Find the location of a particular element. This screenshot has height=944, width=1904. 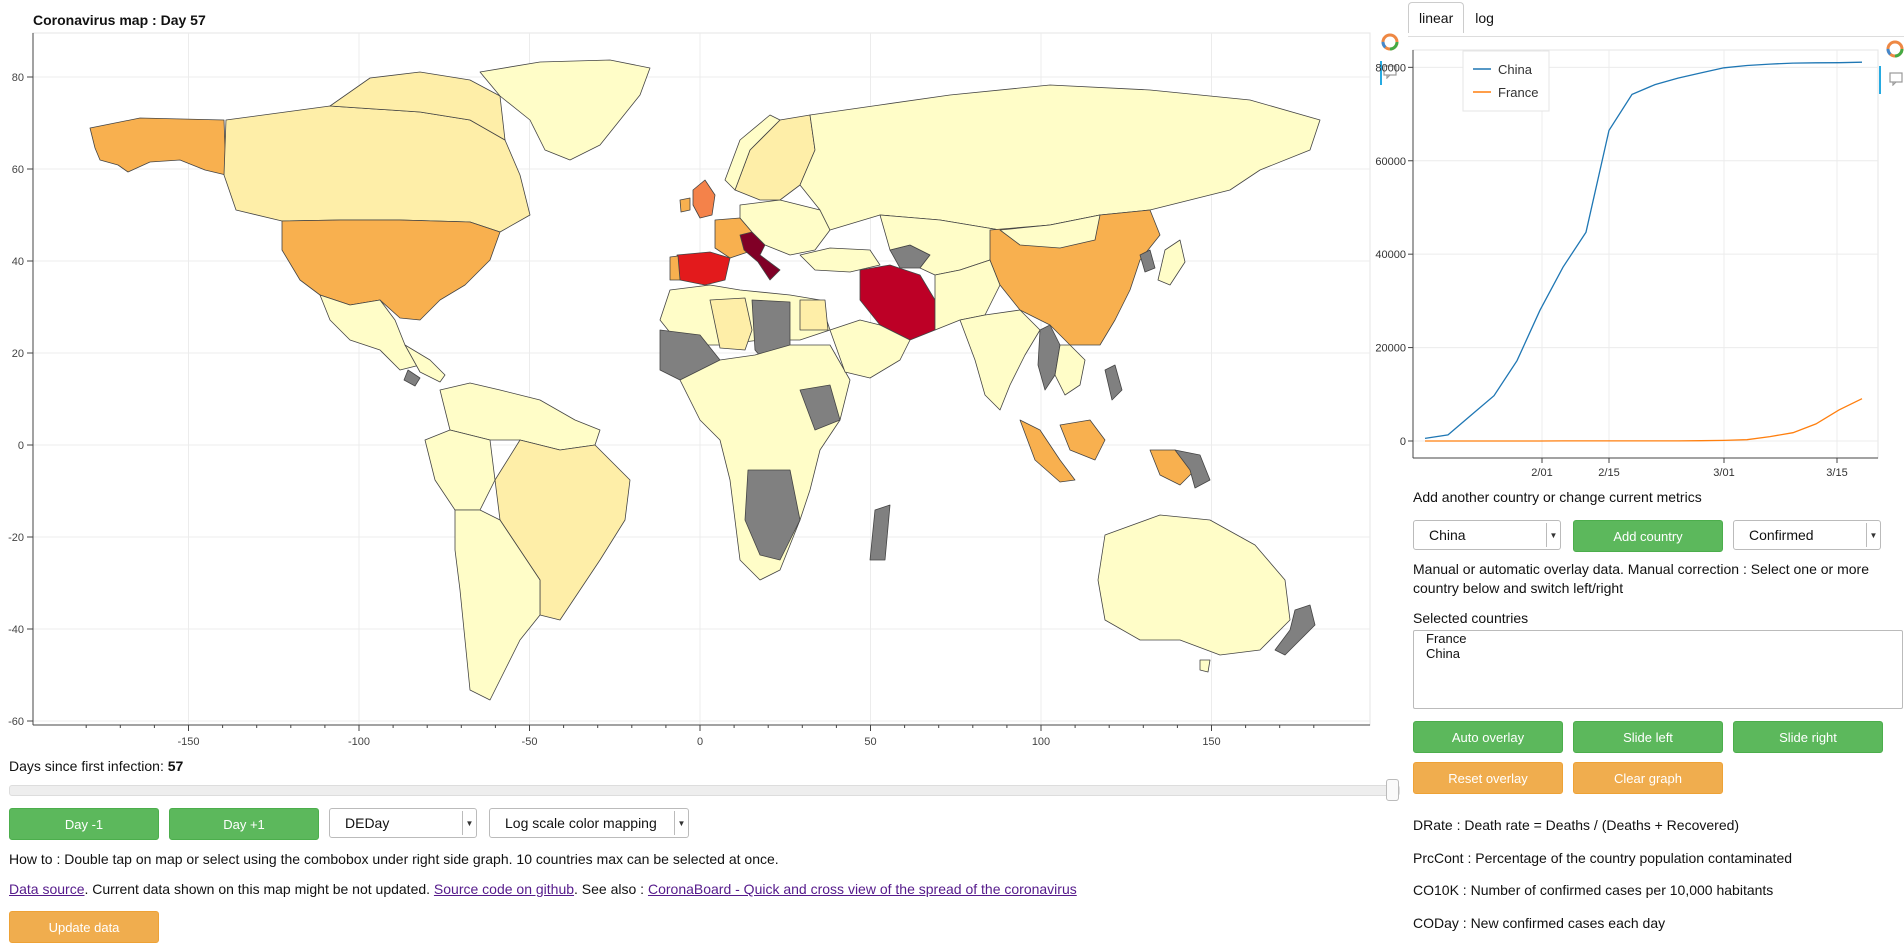

country-ireland is located at coordinates (685, 205).